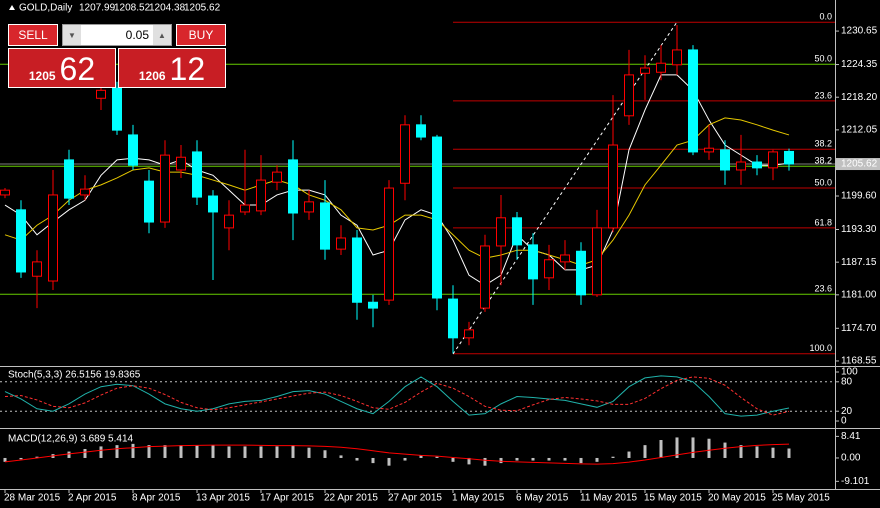  What do you see at coordinates (162, 35) in the screenshot?
I see `lot-increase: ▲` at bounding box center [162, 35].